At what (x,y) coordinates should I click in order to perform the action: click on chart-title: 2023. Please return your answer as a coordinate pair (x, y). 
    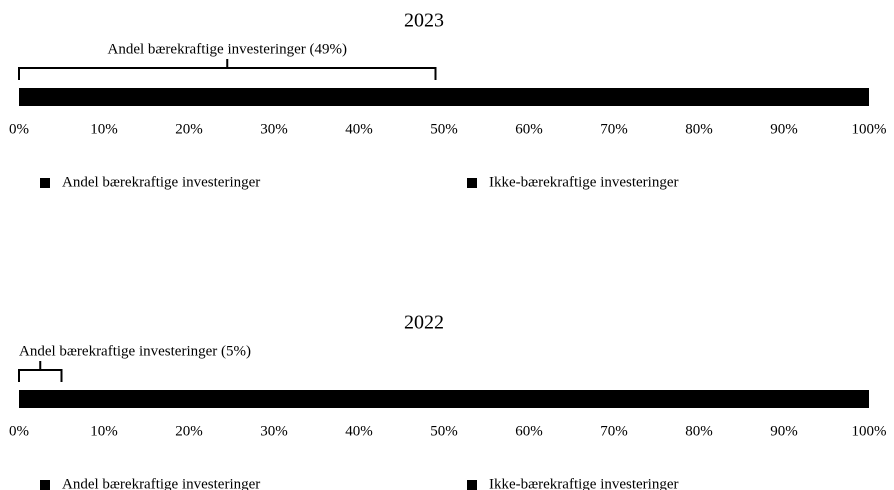
    Looking at the image, I should click on (424, 21).